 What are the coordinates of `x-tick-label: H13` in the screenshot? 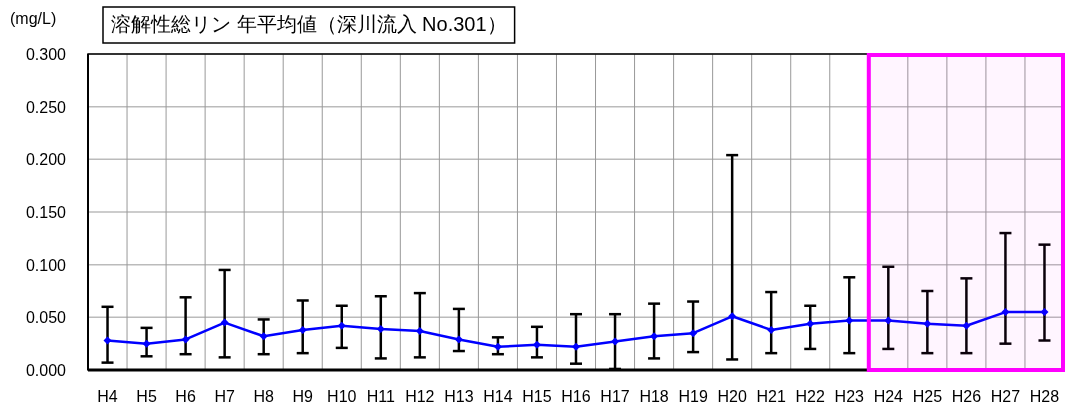 It's located at (459, 396).